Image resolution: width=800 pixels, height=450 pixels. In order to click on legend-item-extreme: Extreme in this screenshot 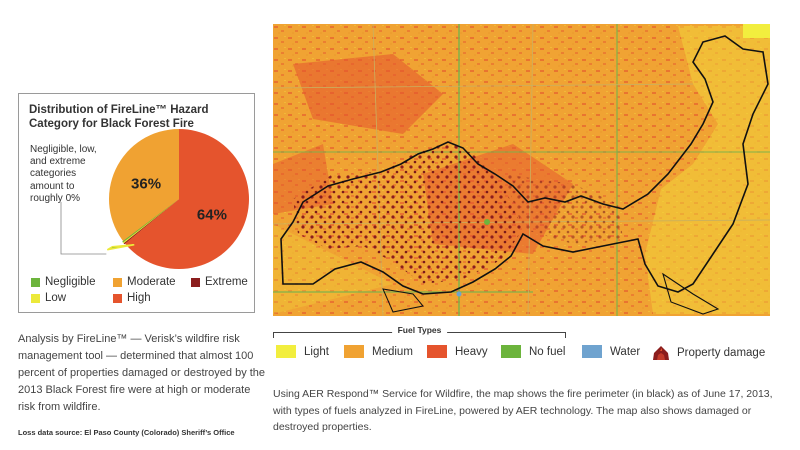, I will do `click(219, 282)`.